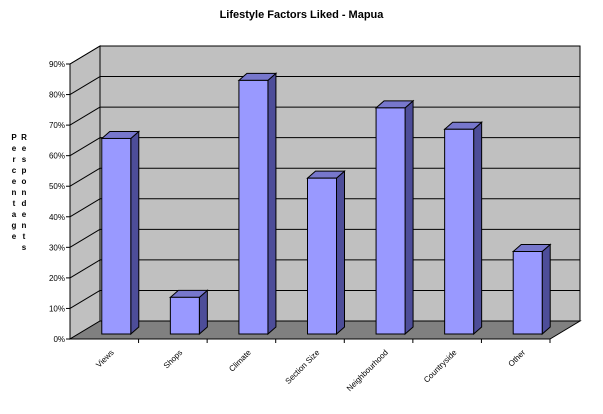 This screenshot has width=603, height=414. Describe the element at coordinates (57, 247) in the screenshot. I see `y-tick-label: 30%` at that location.